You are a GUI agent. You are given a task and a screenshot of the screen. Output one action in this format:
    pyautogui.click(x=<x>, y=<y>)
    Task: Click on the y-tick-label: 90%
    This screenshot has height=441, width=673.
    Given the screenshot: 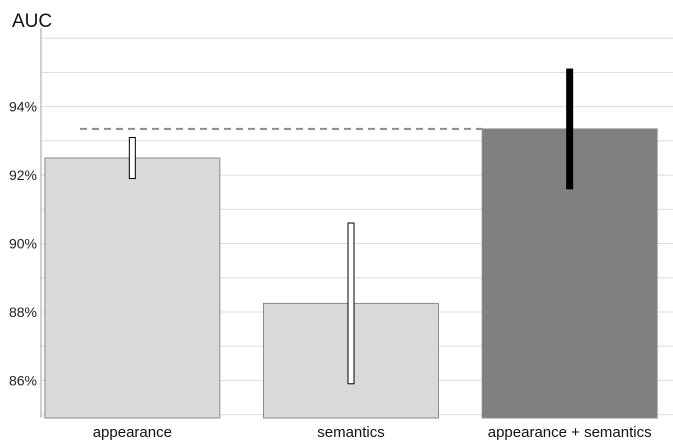 What is the action you would take?
    pyautogui.click(x=23, y=244)
    